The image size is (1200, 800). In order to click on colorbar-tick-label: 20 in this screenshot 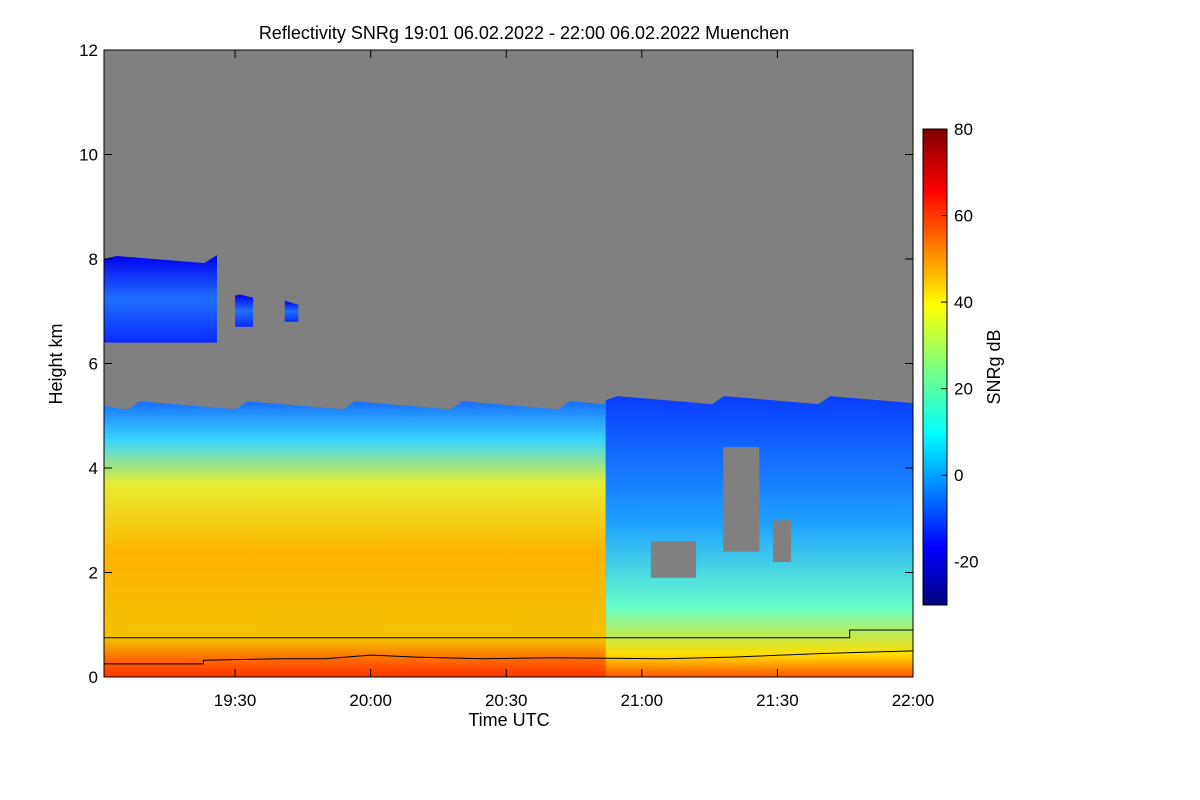, I will do `click(963, 389)`.